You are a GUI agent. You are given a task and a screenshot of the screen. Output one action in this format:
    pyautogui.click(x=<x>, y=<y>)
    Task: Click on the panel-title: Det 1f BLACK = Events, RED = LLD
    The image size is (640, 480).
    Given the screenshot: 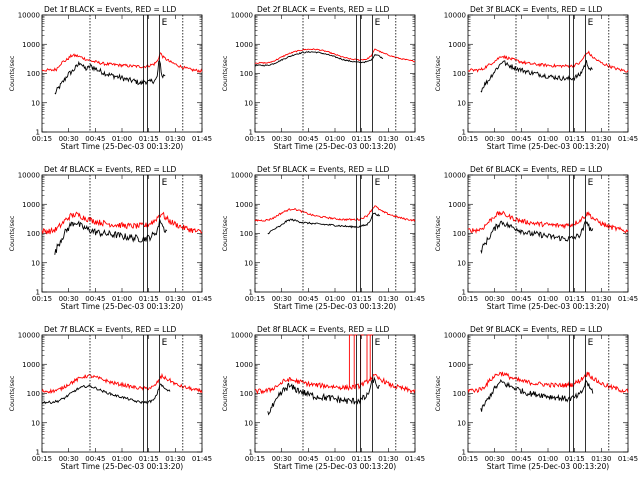 What is the action you would take?
    pyautogui.click(x=110, y=9)
    